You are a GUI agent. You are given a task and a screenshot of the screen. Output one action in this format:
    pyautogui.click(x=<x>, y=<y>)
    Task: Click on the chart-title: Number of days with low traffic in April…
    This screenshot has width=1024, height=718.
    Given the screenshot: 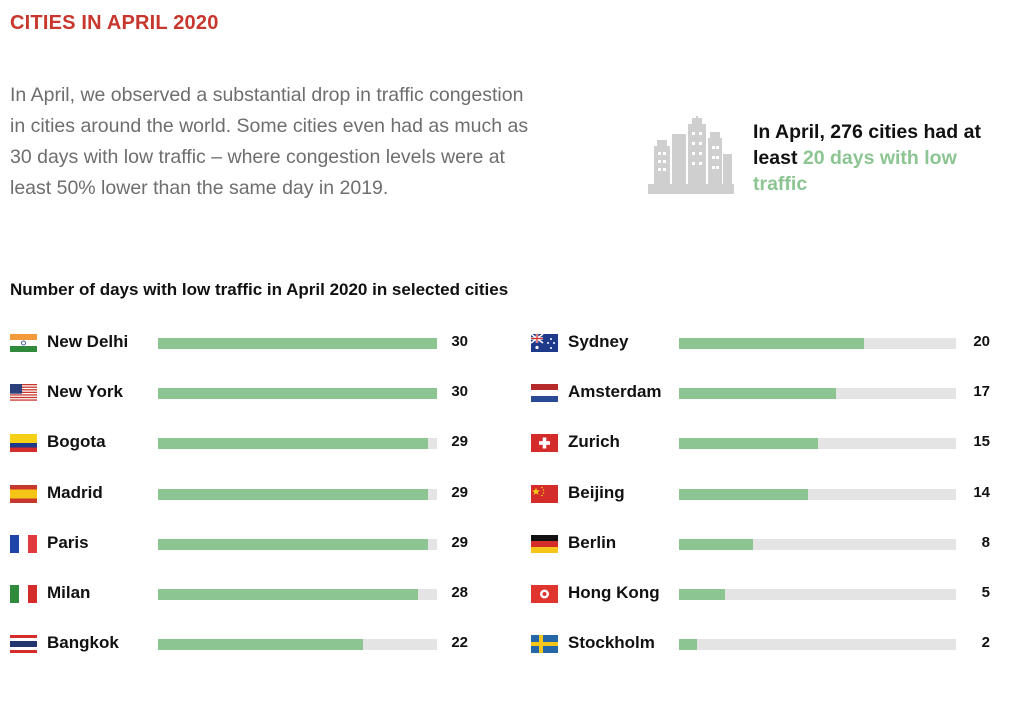 What is the action you would take?
    pyautogui.click(x=259, y=289)
    